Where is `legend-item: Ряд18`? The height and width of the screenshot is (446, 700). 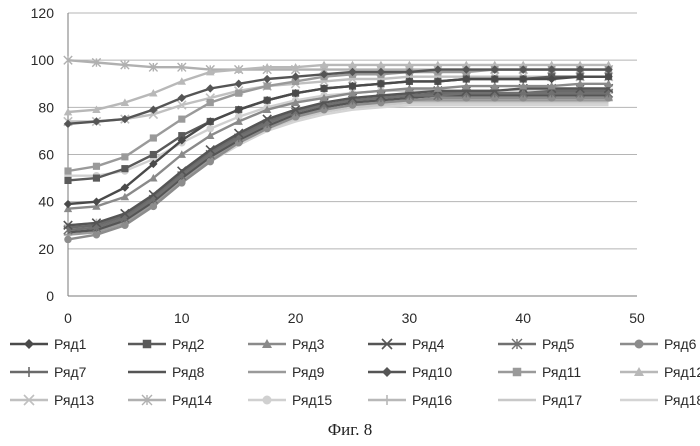
legend-item: Ряд18 is located at coordinates (660, 400).